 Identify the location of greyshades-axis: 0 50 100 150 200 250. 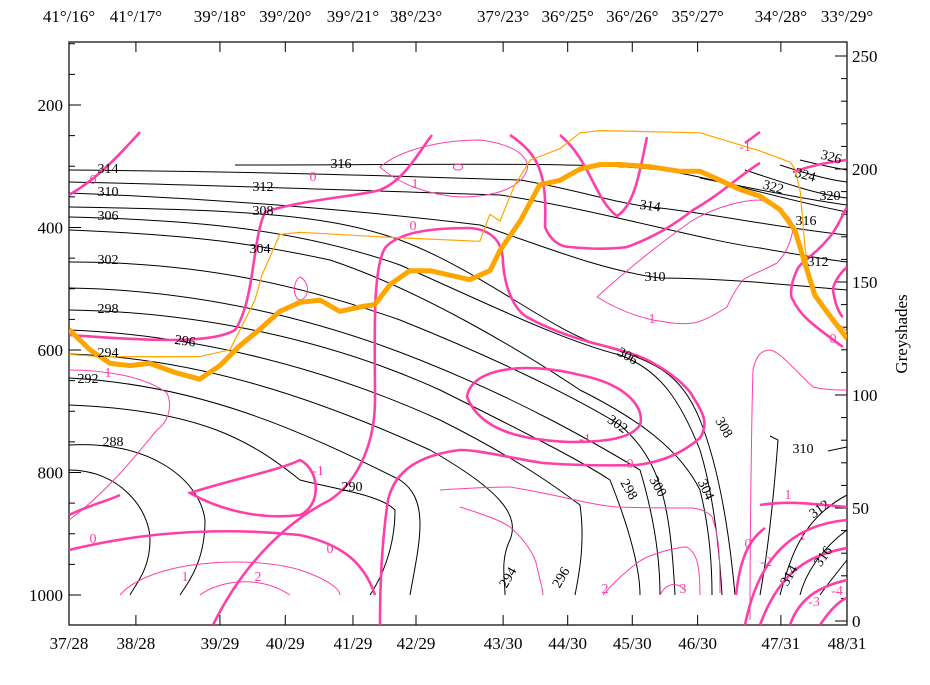
(856, 339).